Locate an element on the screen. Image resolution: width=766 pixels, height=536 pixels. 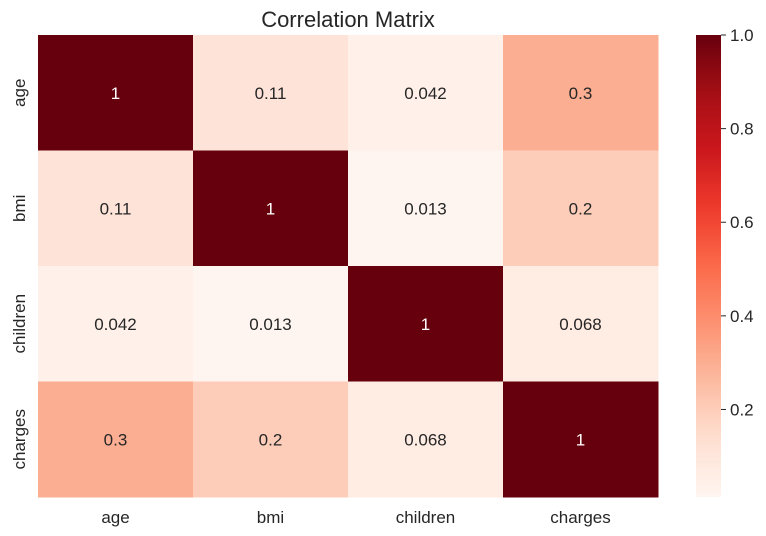
x-tick-label: age is located at coordinates (115, 517).